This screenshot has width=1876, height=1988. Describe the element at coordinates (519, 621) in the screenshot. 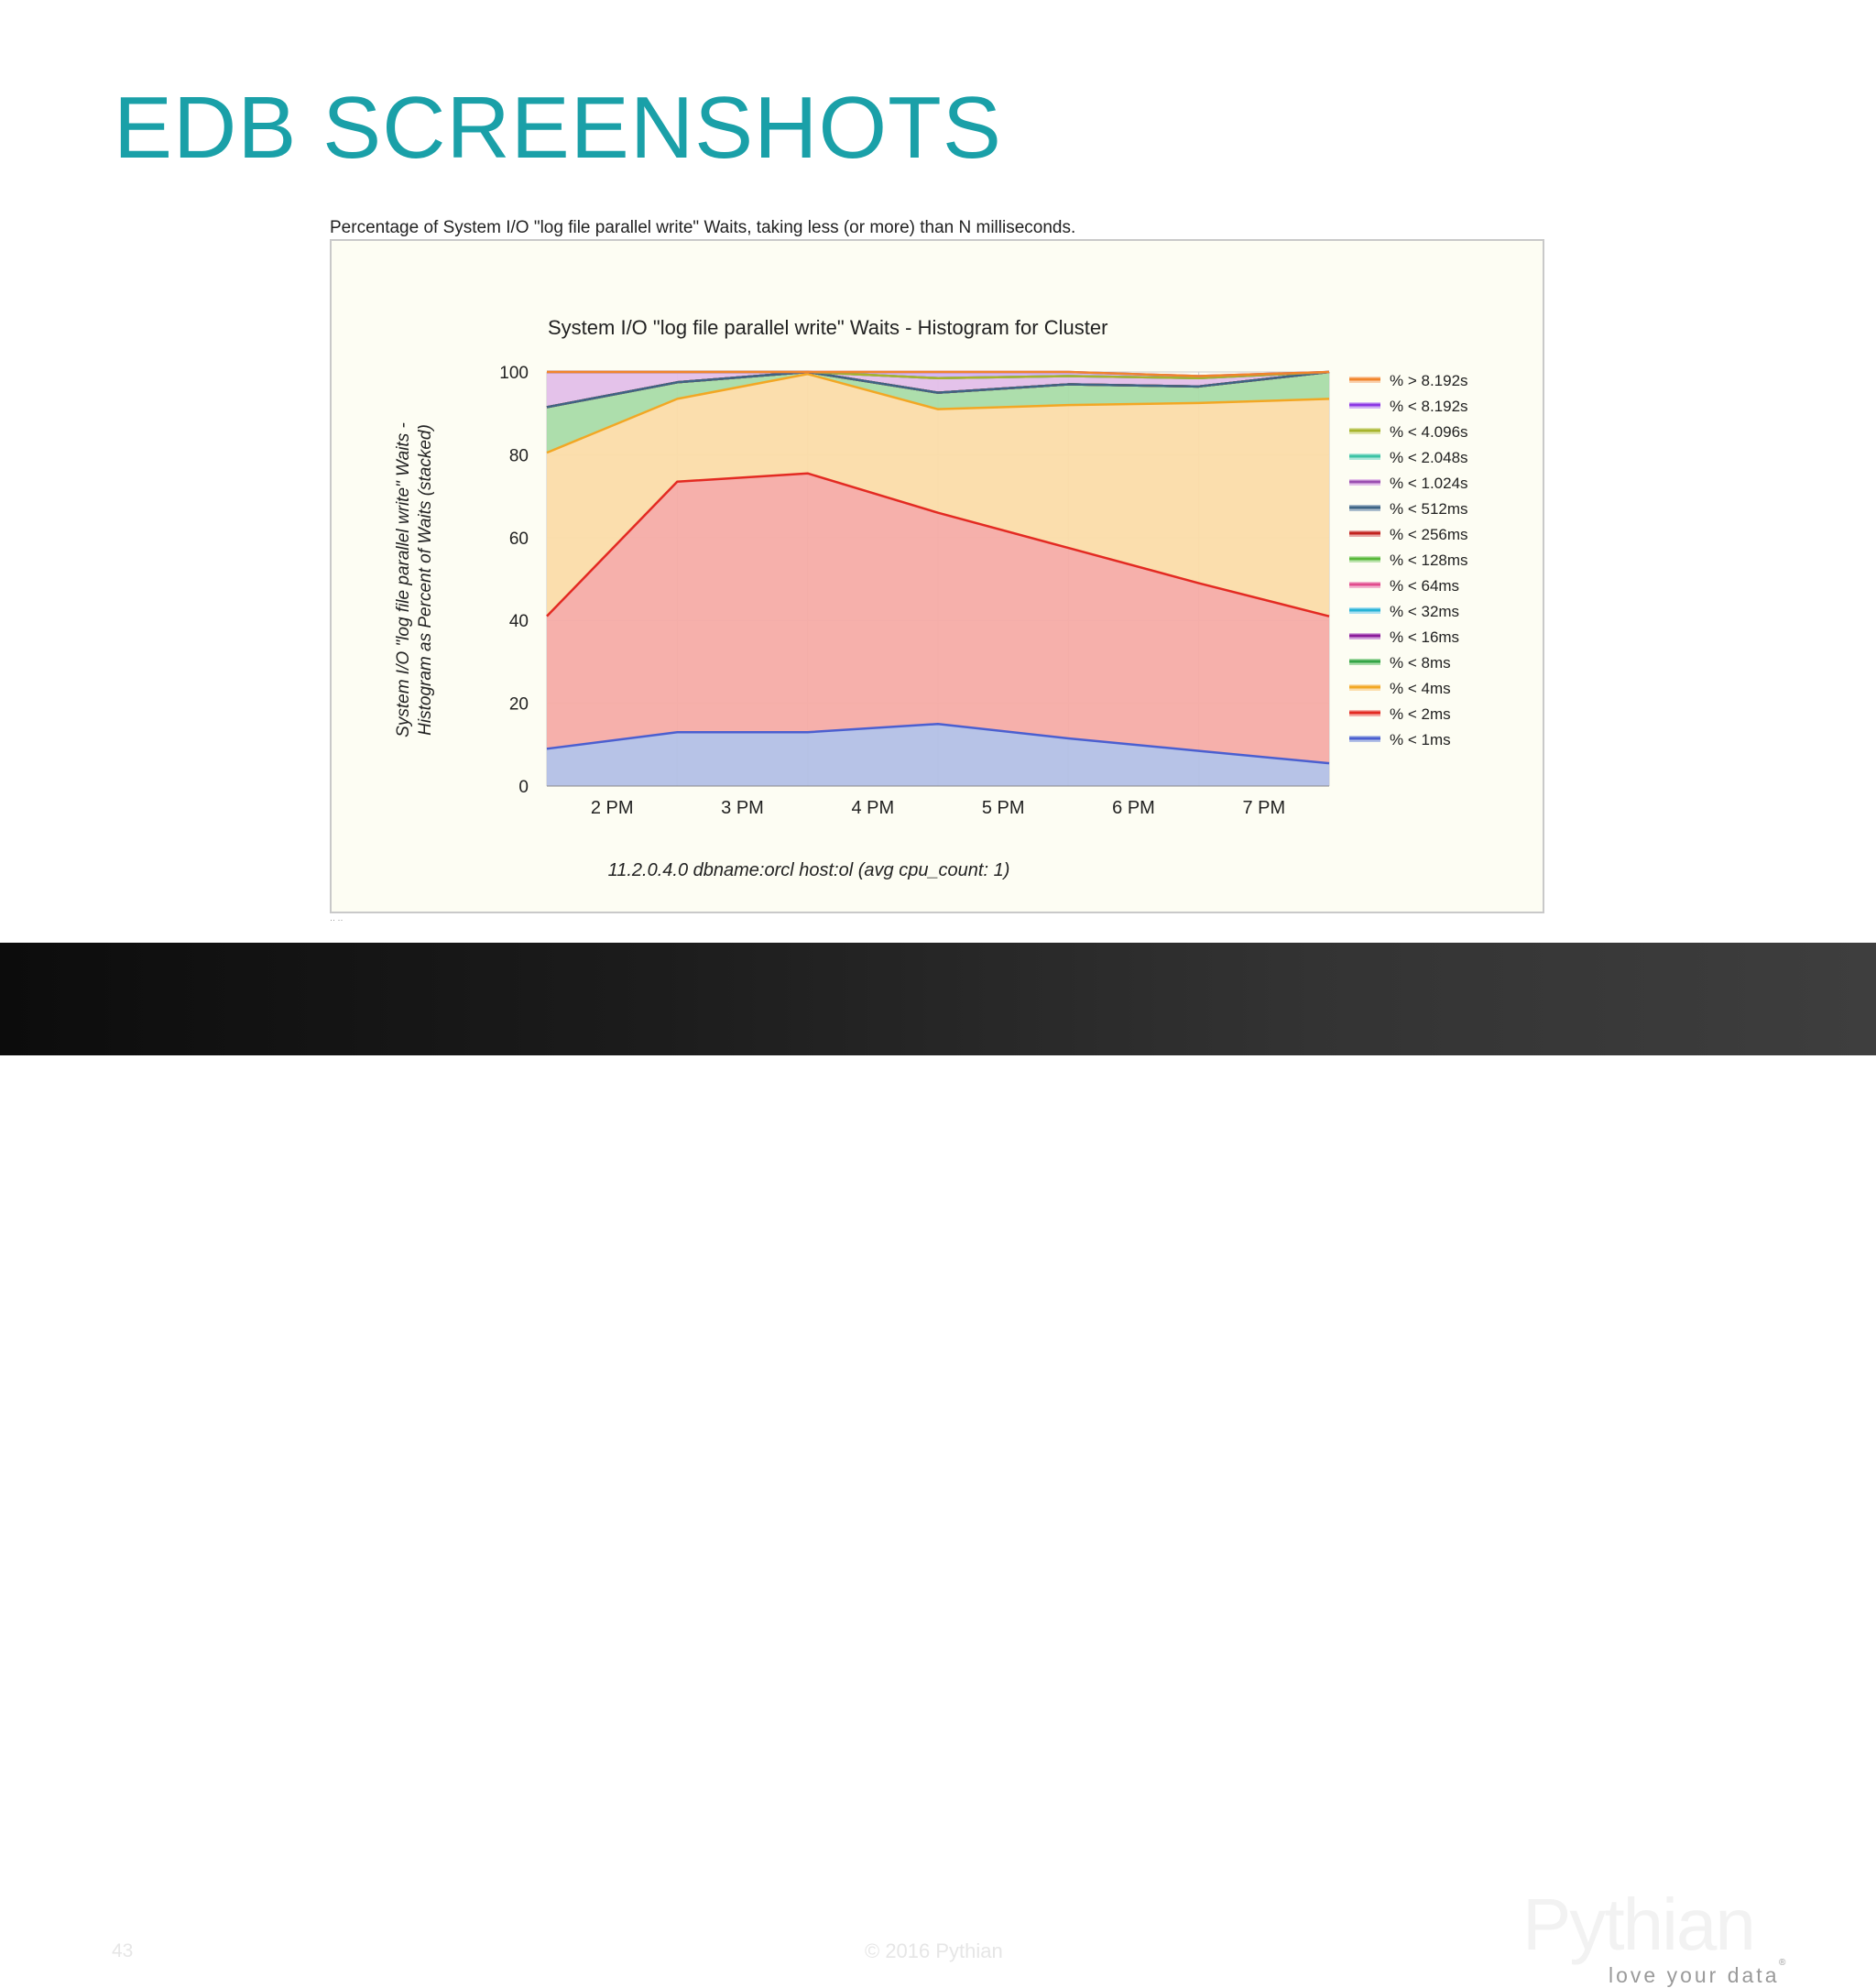

I see `y-tick-label: 40` at that location.